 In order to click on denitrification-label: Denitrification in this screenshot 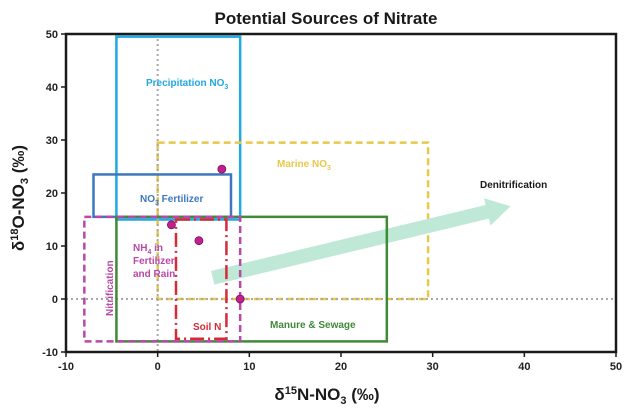, I will do `click(513, 185)`.